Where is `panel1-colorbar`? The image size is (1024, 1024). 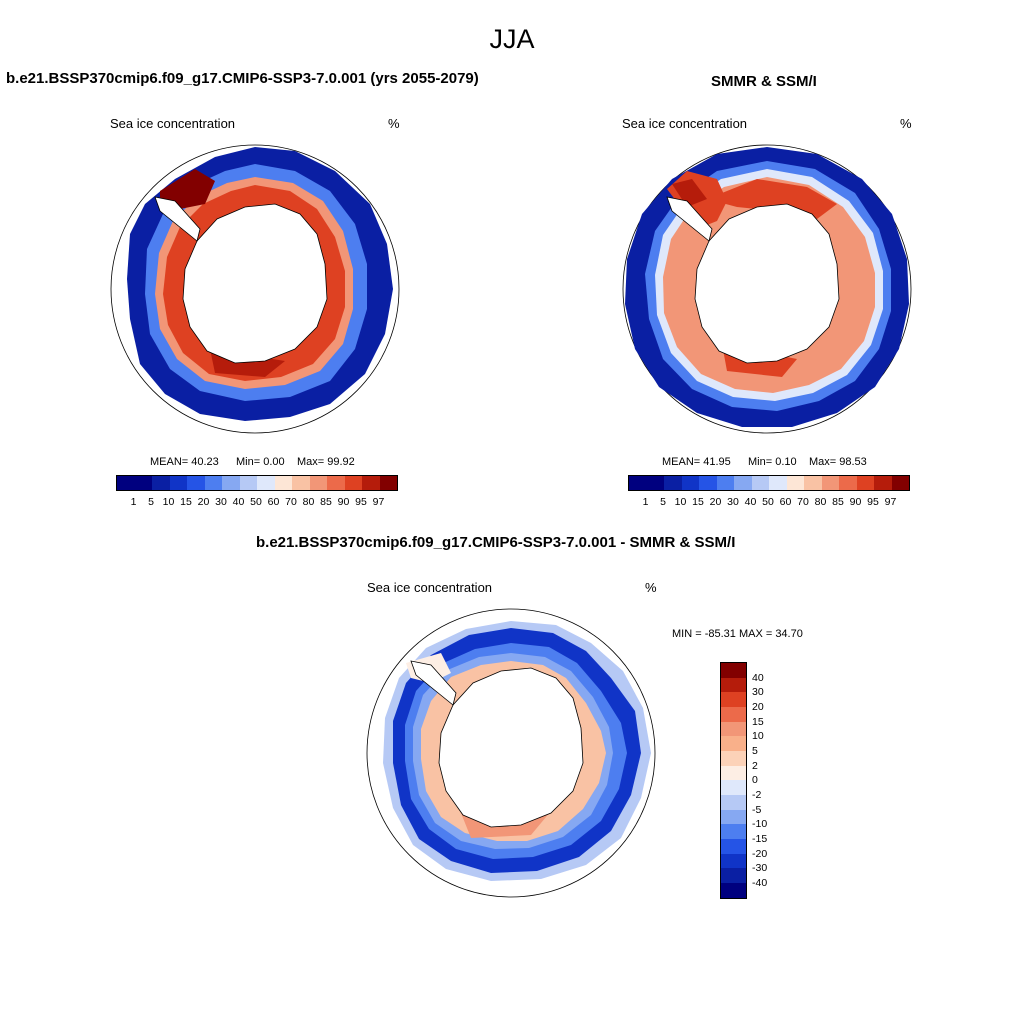 panel1-colorbar is located at coordinates (257, 483).